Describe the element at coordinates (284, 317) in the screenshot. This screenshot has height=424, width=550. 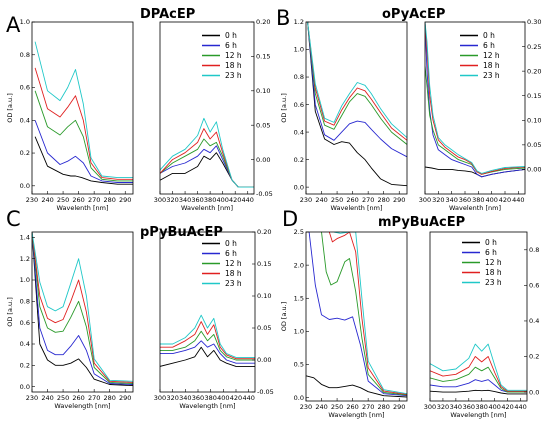
I see `y-axis-label: OD [a.u.]` at that location.